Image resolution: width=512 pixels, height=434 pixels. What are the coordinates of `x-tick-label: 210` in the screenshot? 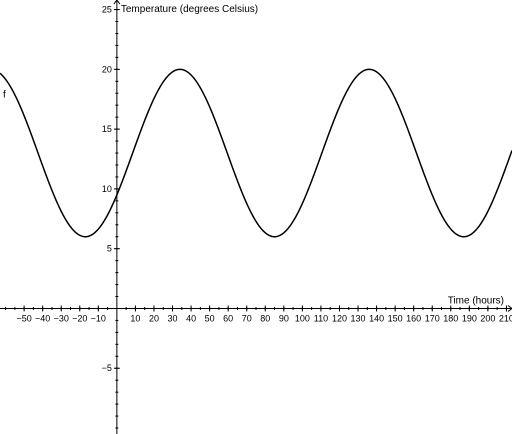 It's located at (505, 318).